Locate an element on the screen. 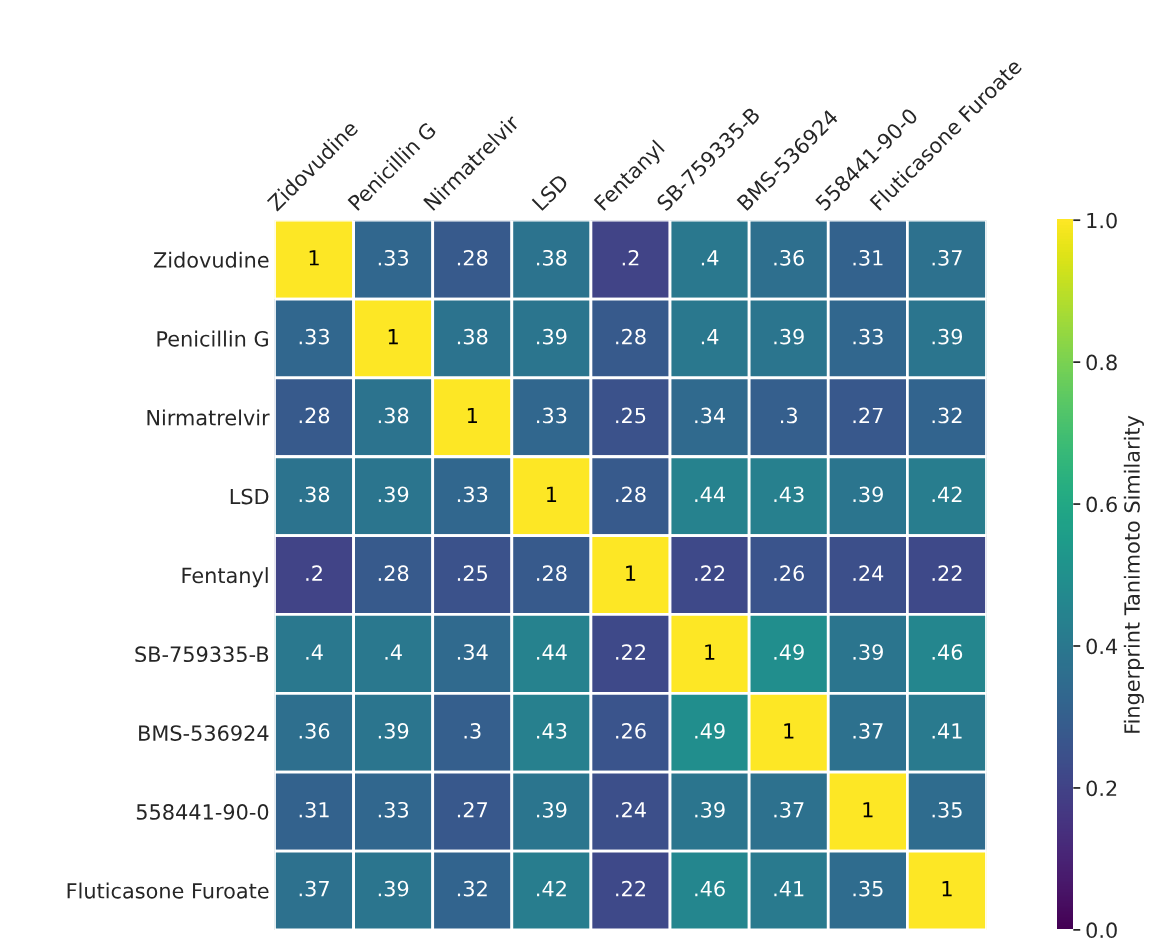  color-bar-label: 0.0 is located at coordinates (1101, 930).